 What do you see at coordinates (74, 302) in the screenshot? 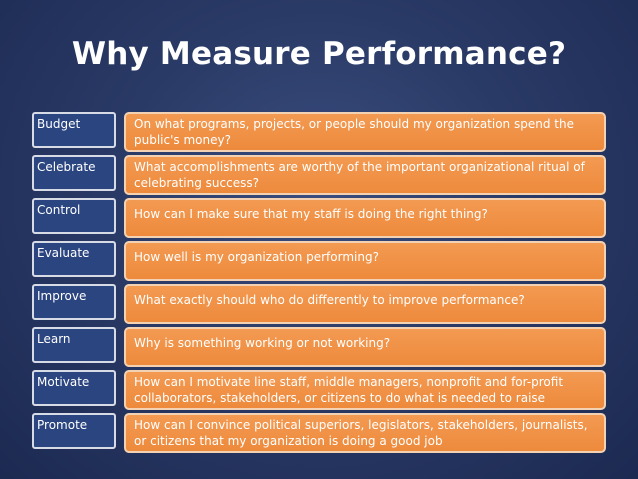
I see `label-improve: Improve` at bounding box center [74, 302].